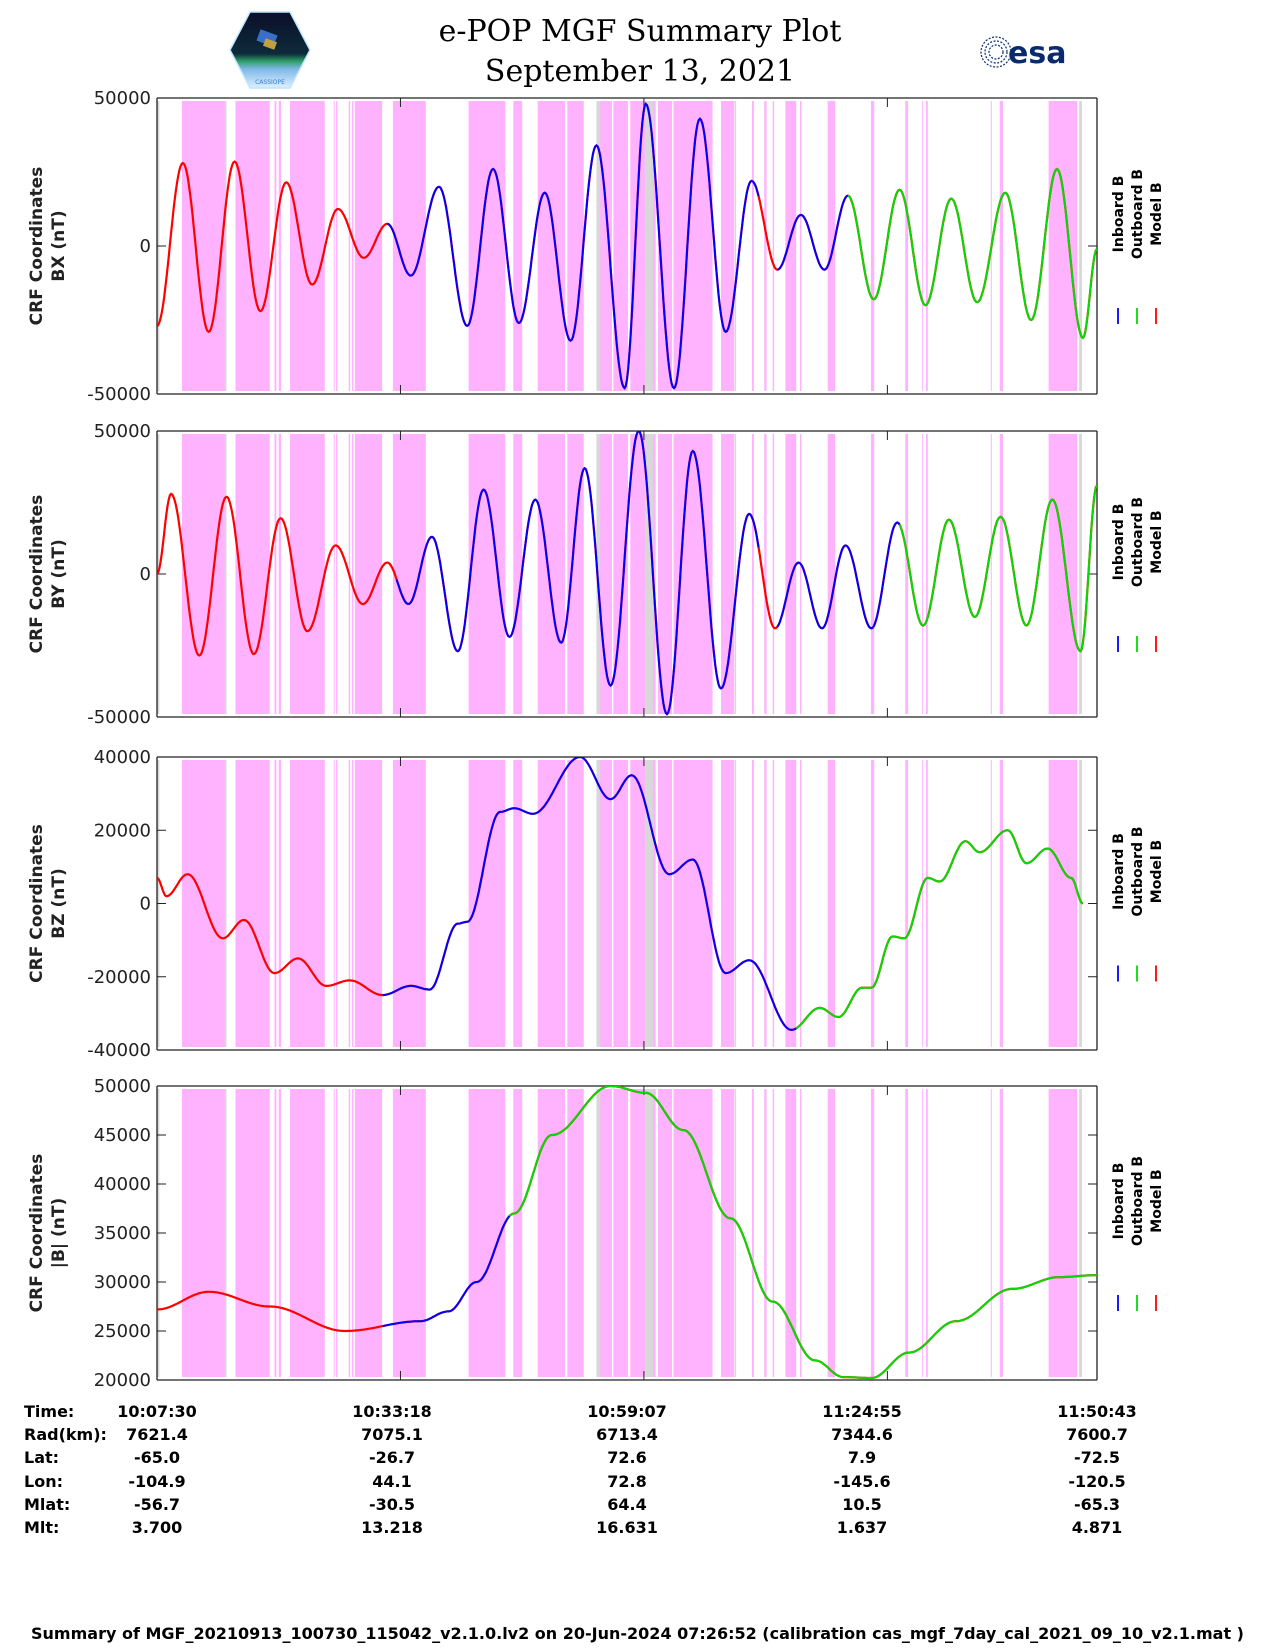 This screenshot has height=1650, width=1275. I want to click on y-tick-label: -20000, so click(119, 977).